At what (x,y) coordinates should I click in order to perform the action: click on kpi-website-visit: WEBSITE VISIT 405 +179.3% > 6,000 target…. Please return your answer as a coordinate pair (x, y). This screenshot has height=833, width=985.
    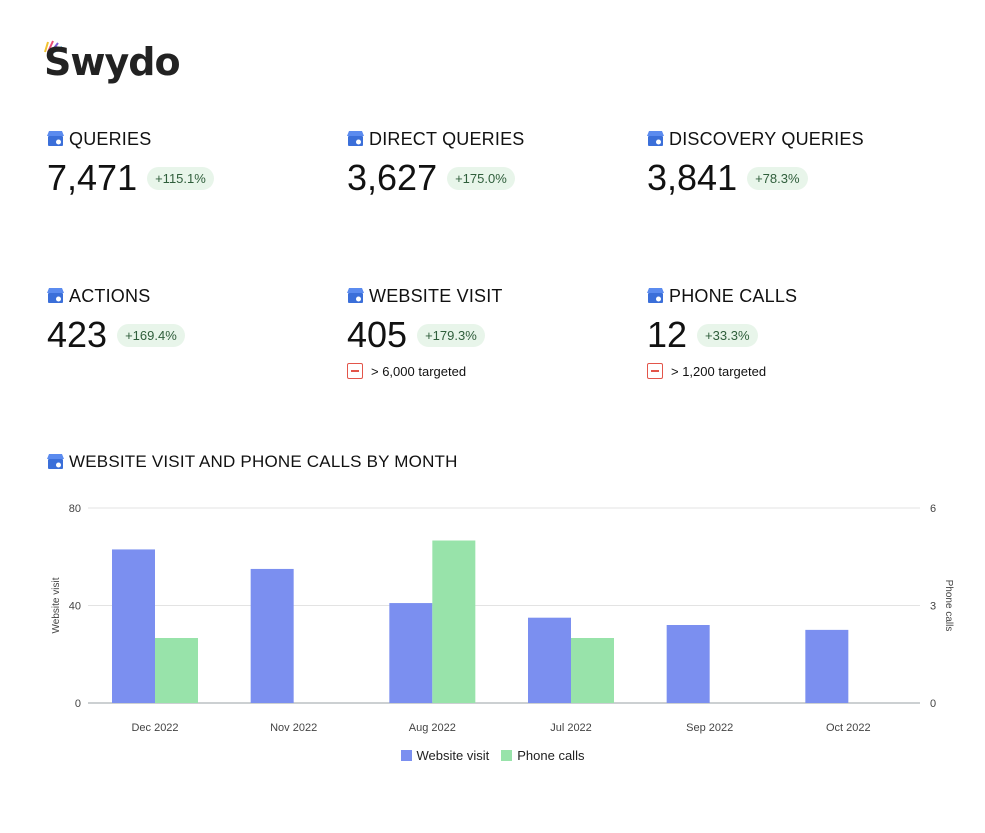
    Looking at the image, I should click on (492, 345).